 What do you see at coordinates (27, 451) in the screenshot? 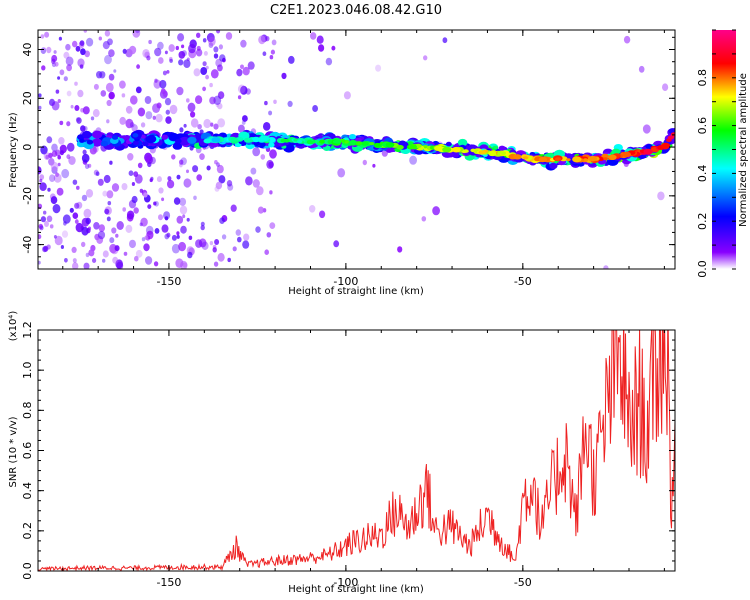
I see `snr-y-tick-label: 0.6` at bounding box center [27, 451].